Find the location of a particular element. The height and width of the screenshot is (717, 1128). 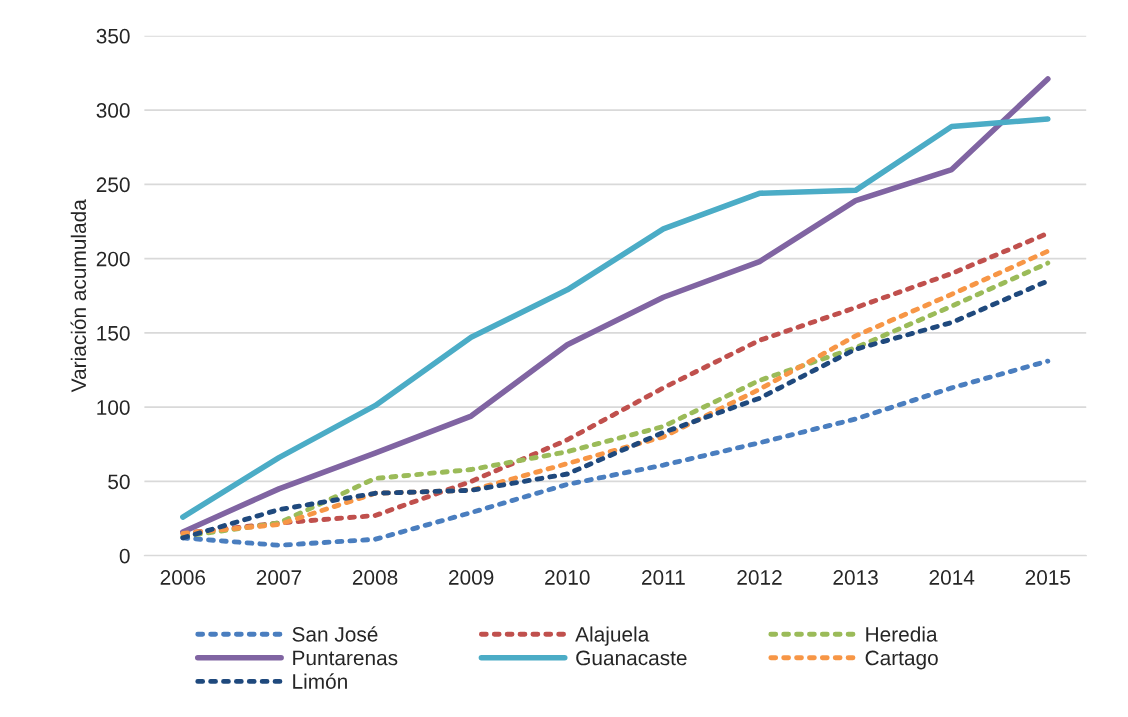

legend-label: San José is located at coordinates (335, 634).